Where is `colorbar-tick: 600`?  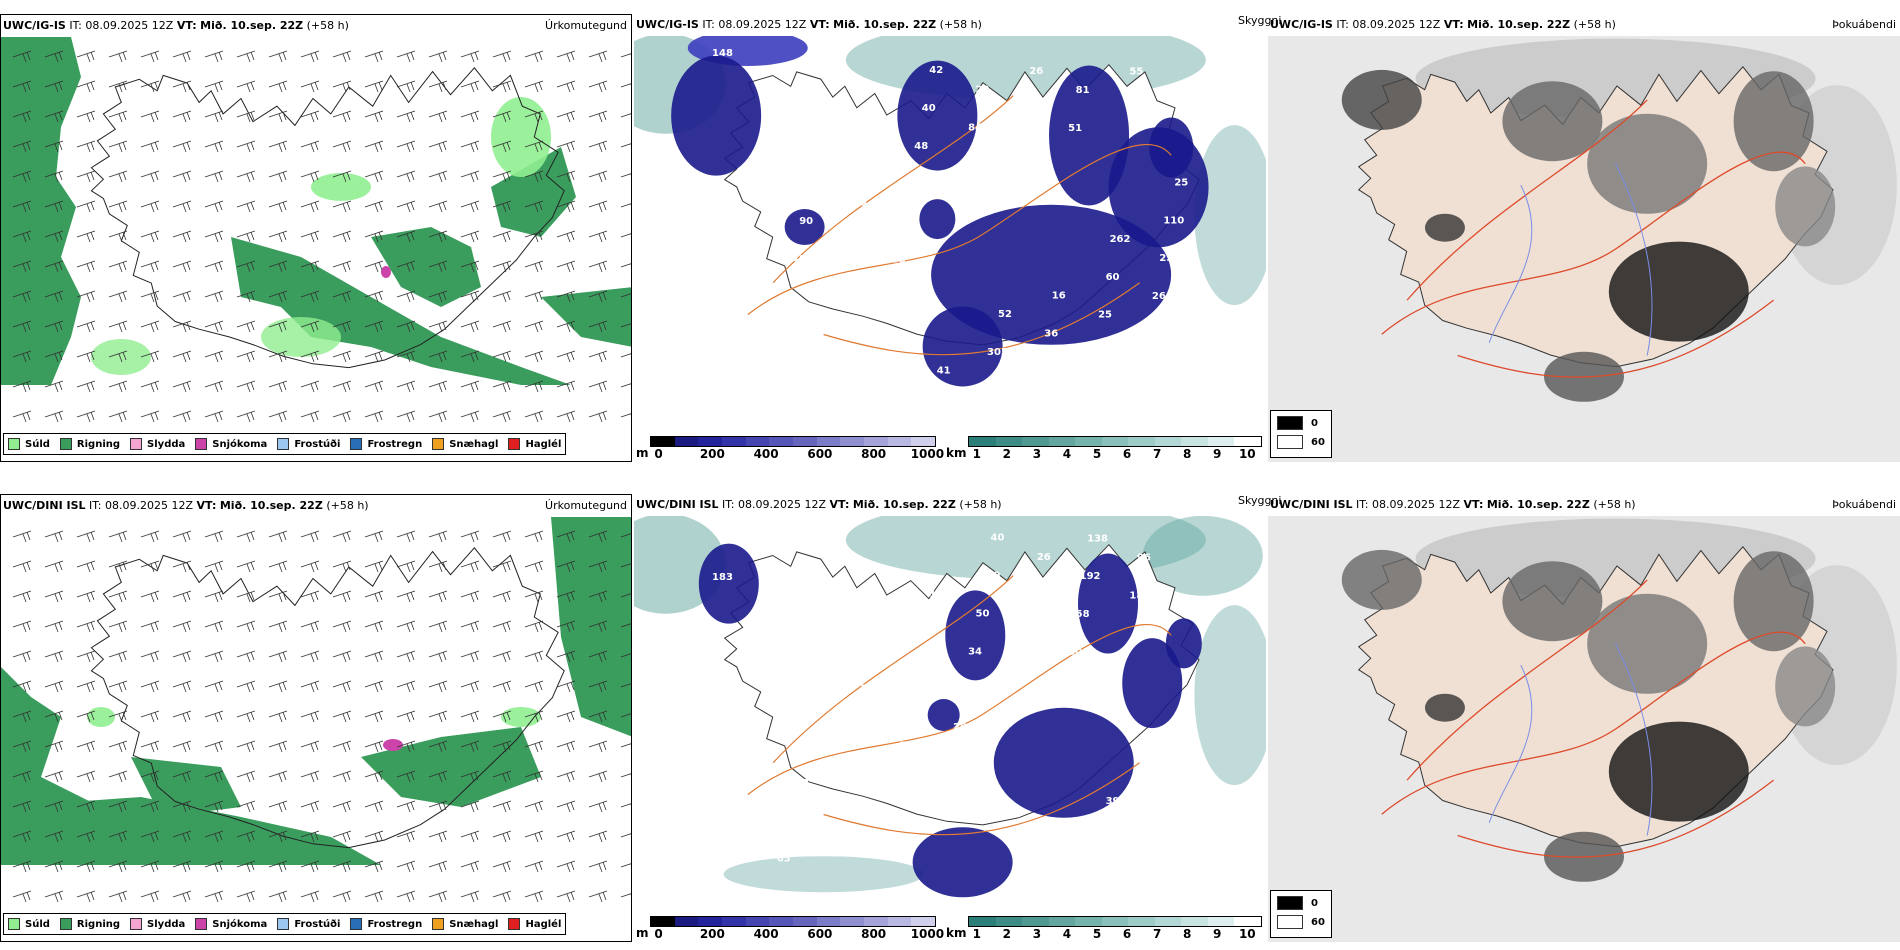
colorbar-tick: 600 is located at coordinates (820, 454).